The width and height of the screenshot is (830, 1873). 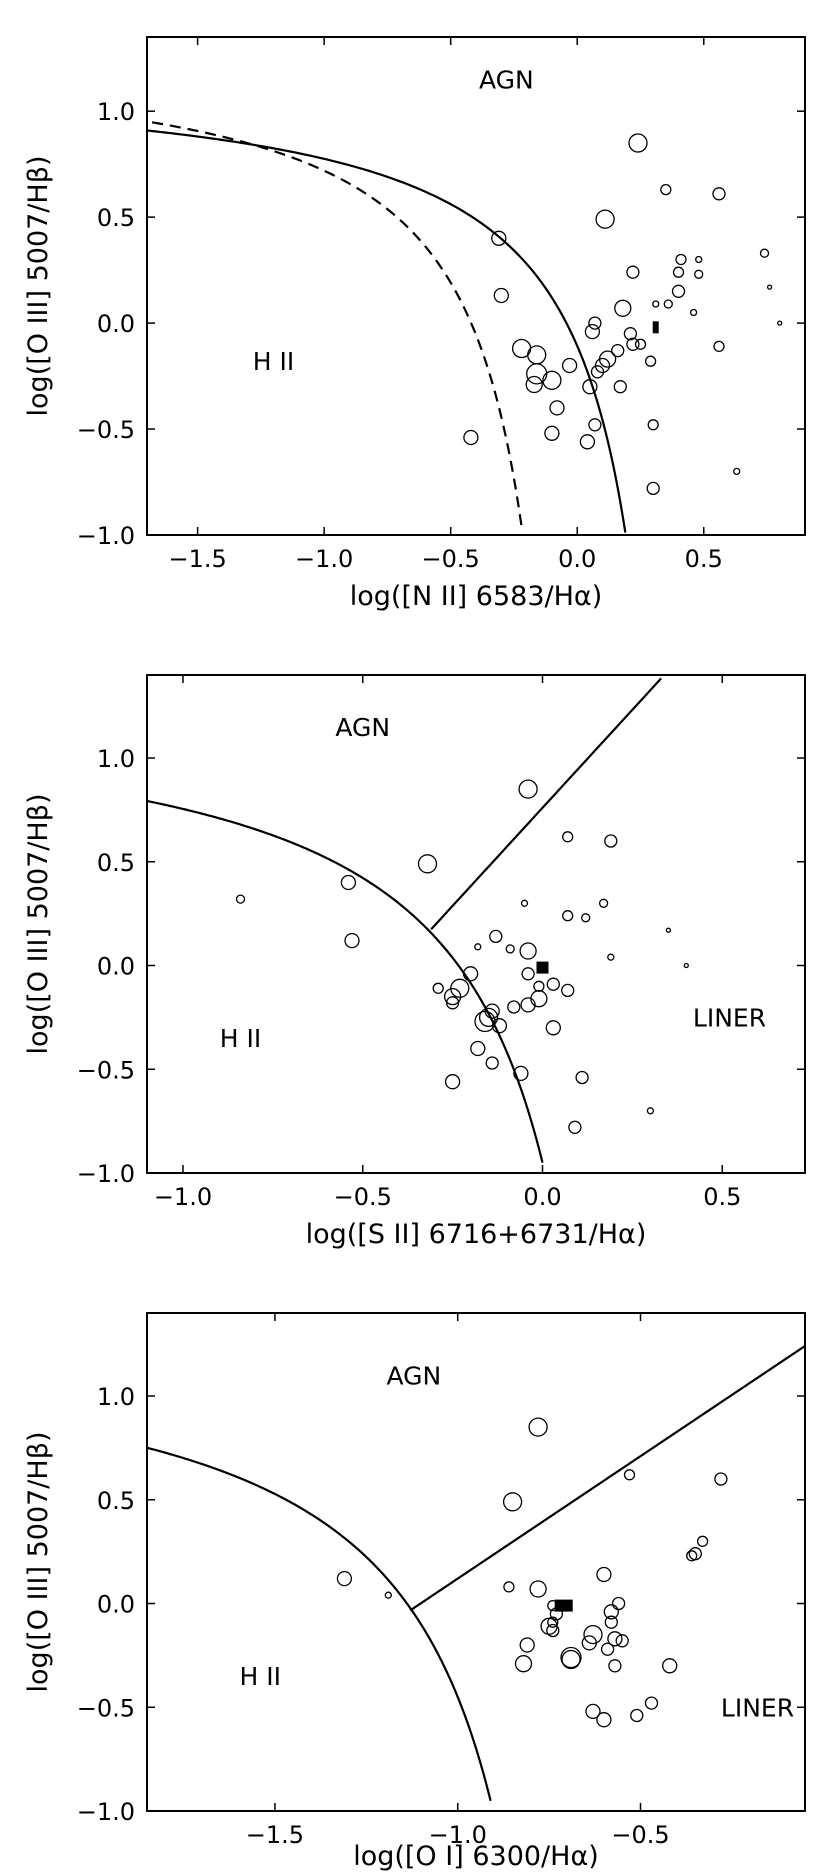 I want to click on panel-nii-x-tick-label: −1.0, so click(x=324, y=559).